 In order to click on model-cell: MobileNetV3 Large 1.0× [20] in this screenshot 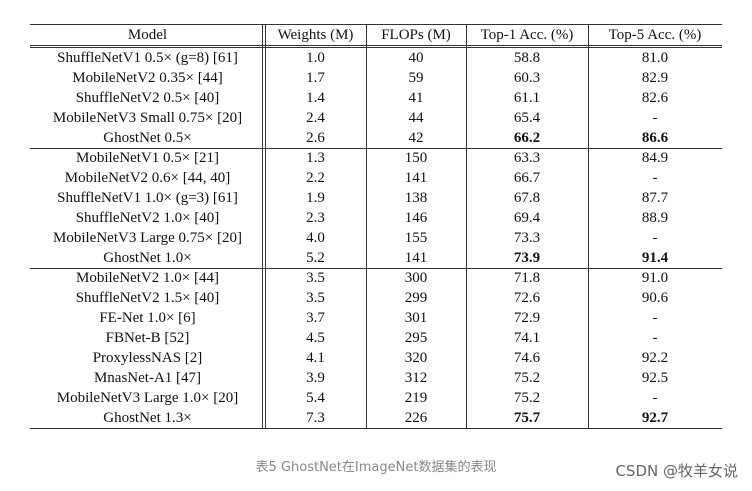, I will do `click(147, 398)`.